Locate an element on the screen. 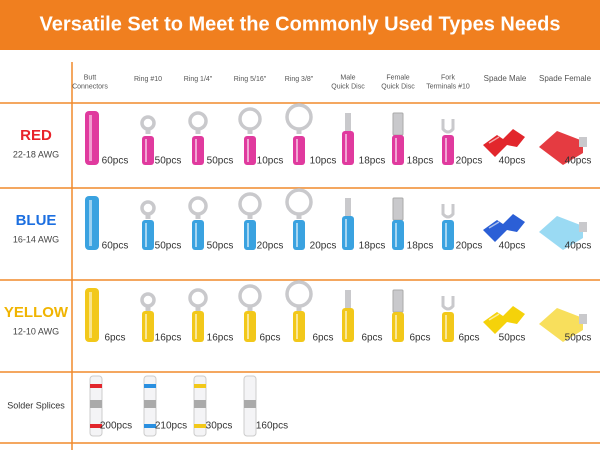  connector-fork is located at coordinates (448, 142).